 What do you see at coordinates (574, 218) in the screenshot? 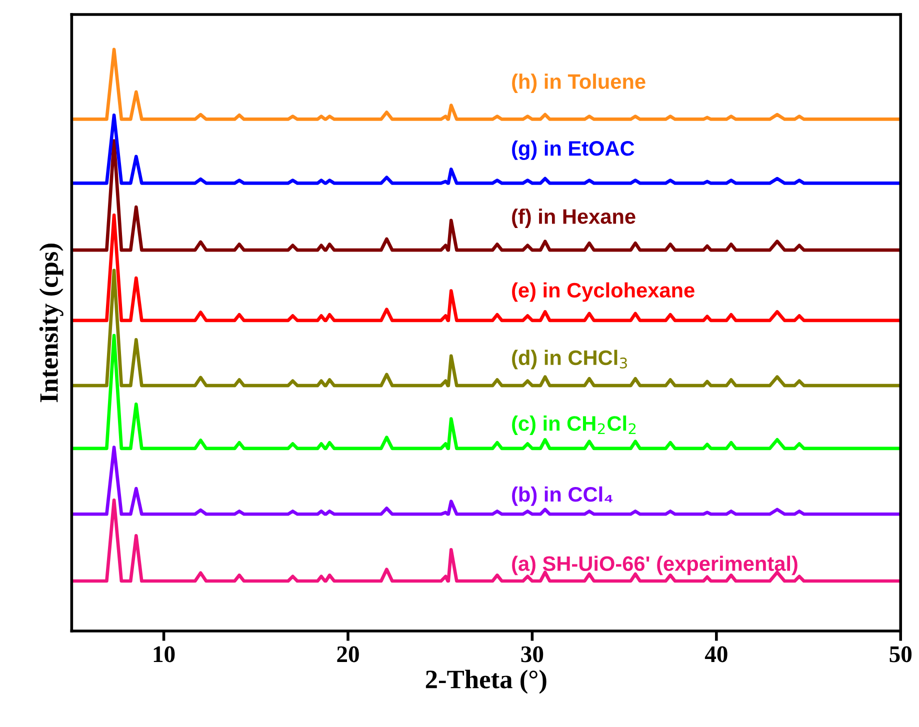
I see `series-label: (f) in Hexane` at bounding box center [574, 218].